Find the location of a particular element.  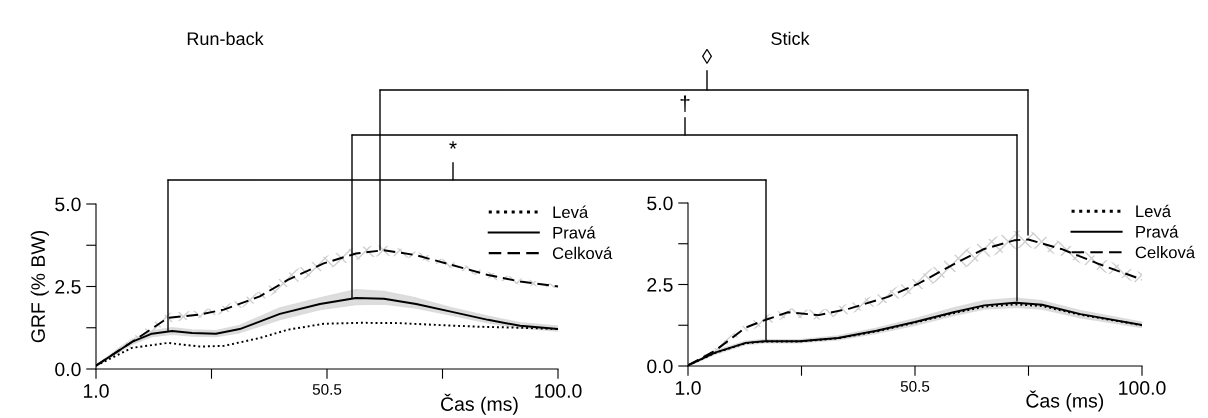

chart-title: Run-back is located at coordinates (225, 38).